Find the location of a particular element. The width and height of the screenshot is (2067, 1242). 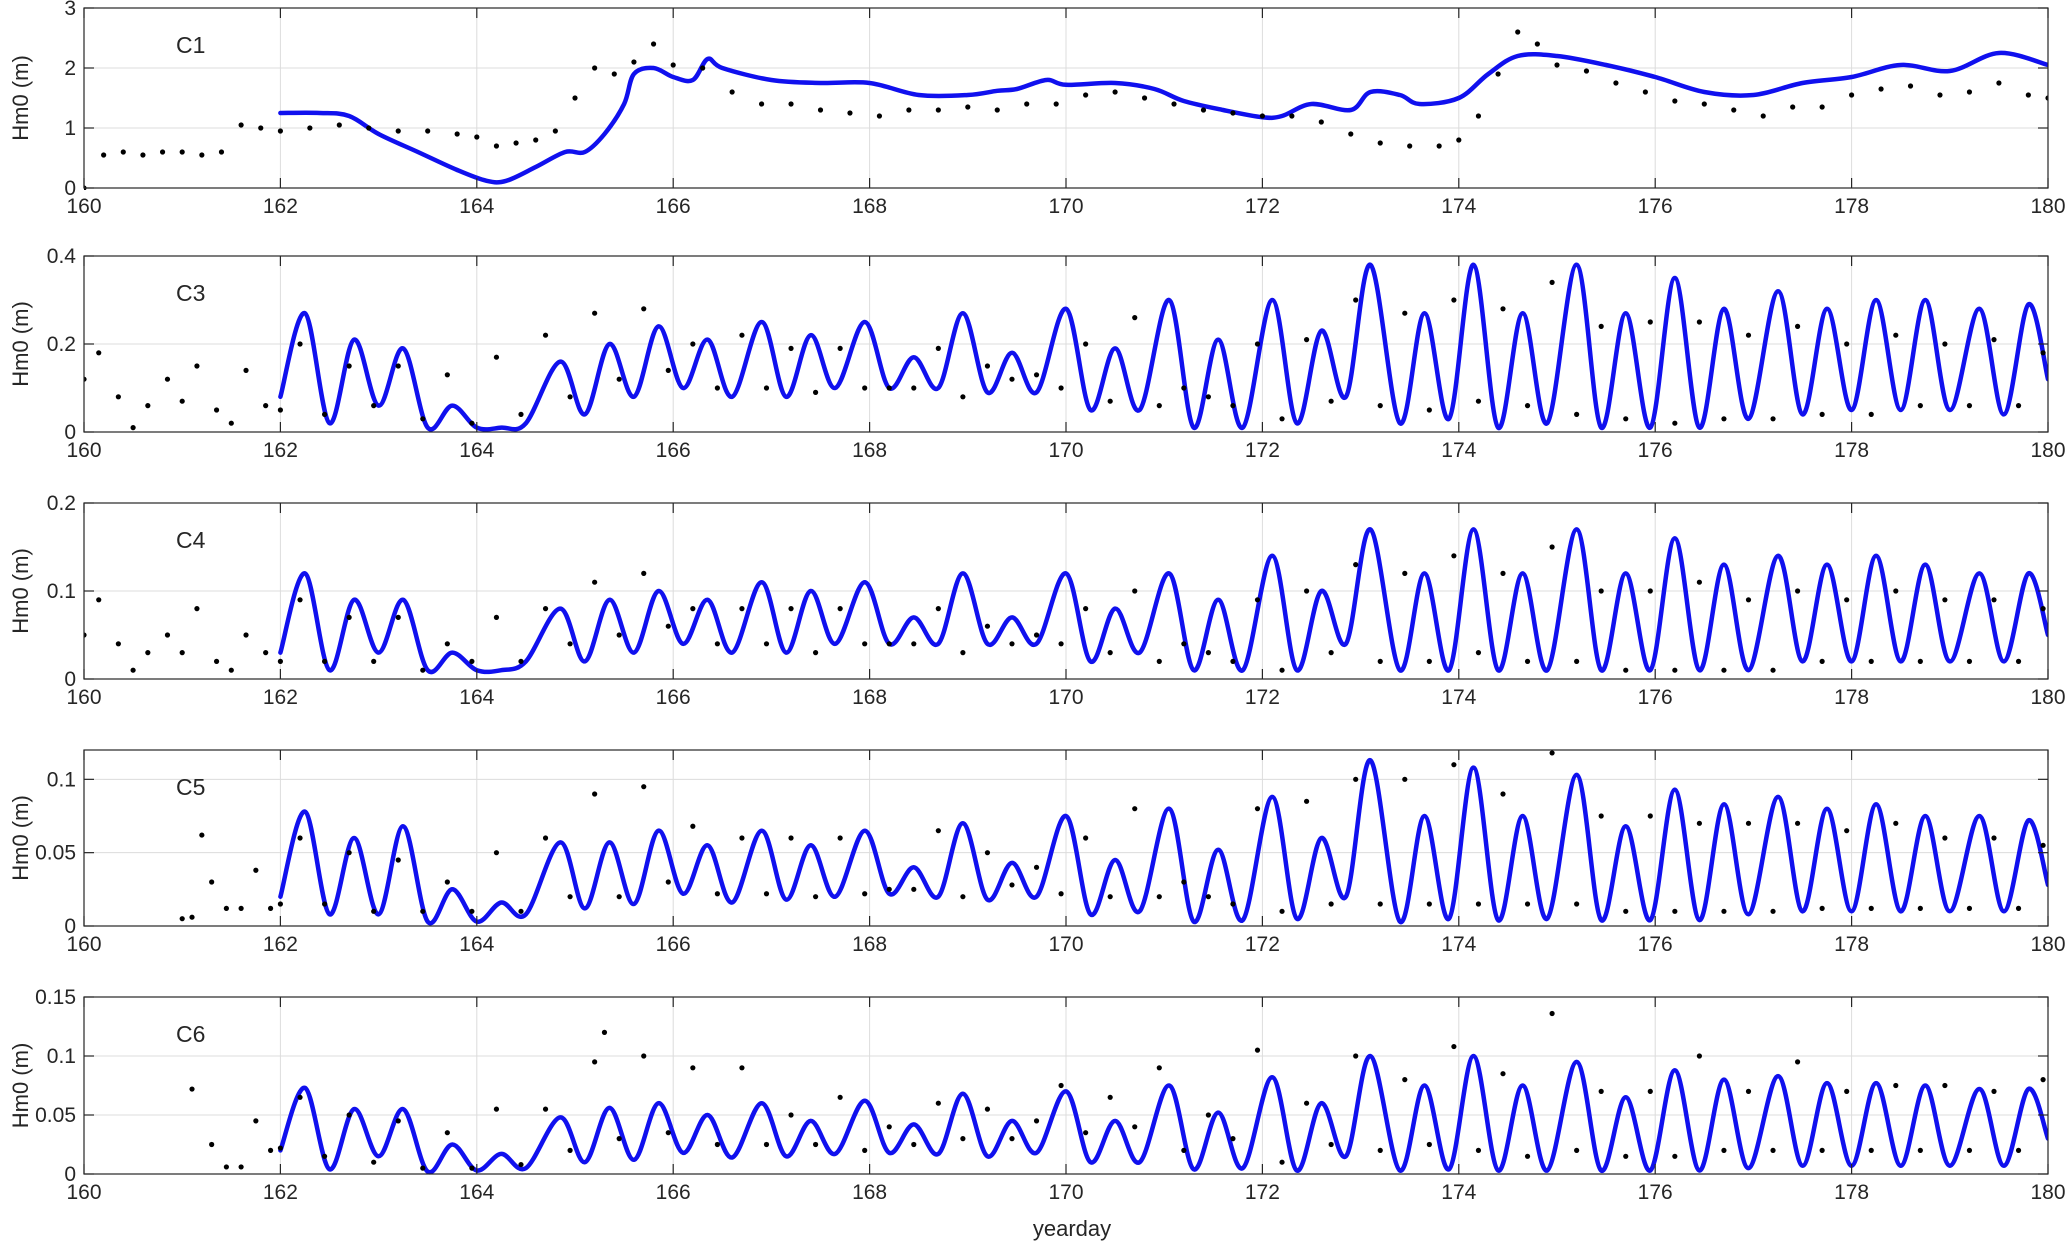

panel-label: C4 is located at coordinates (191, 540).